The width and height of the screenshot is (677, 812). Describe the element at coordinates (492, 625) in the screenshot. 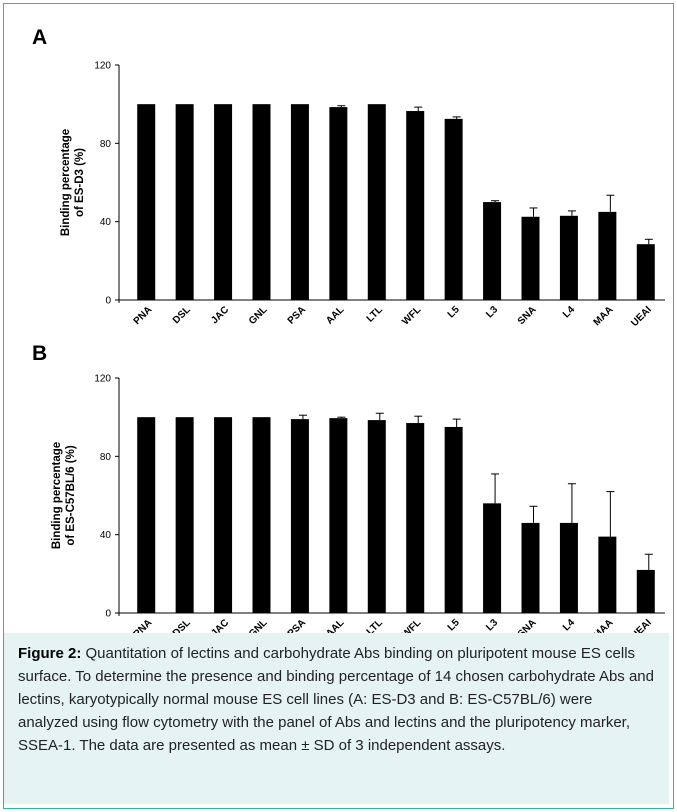

I see `x-tick-label-l3: L3` at that location.